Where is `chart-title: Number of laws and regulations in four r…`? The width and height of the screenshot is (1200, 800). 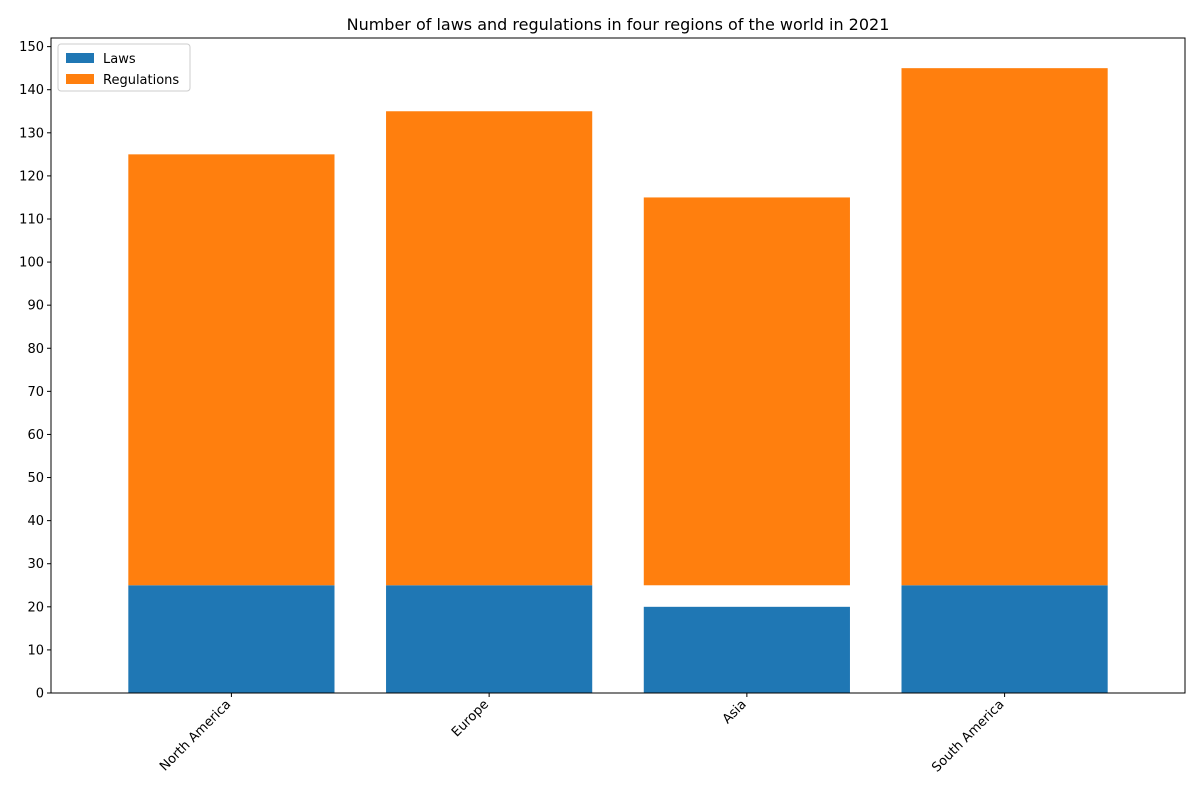 chart-title: Number of laws and regulations in four r… is located at coordinates (618, 24).